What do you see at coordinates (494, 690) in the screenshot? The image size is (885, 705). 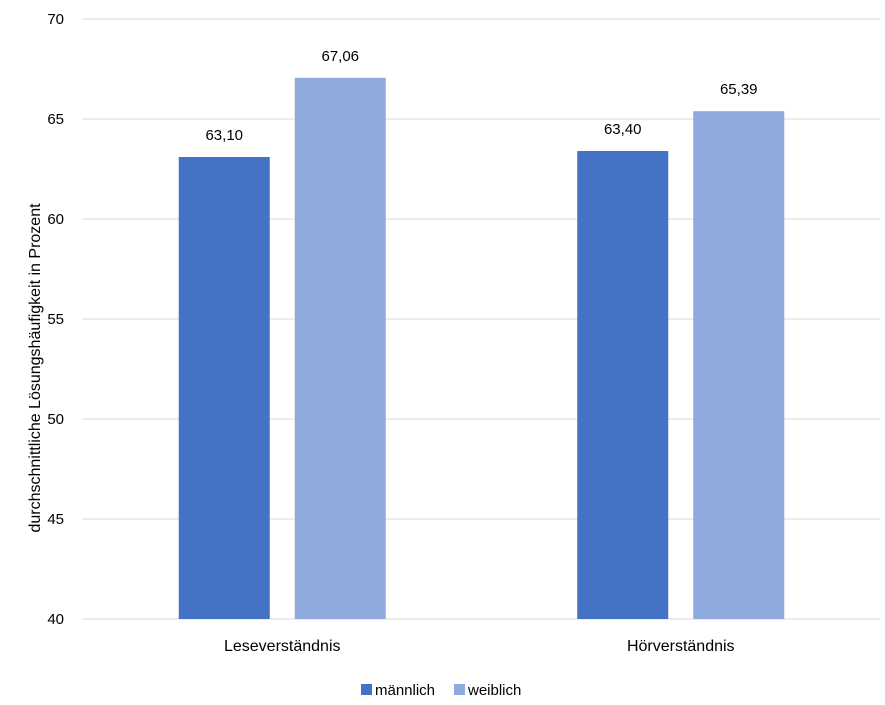 I see `legend-label: weiblich` at bounding box center [494, 690].